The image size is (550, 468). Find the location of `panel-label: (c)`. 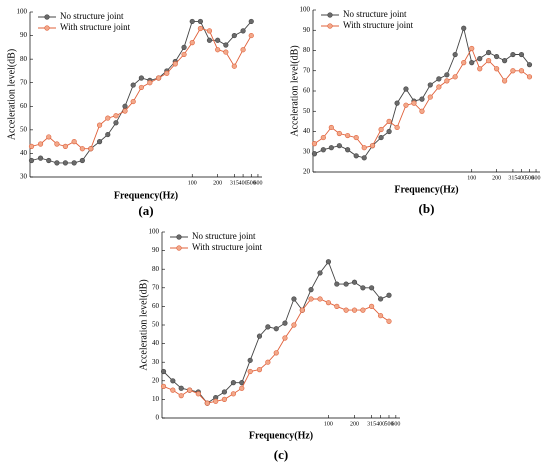

panel-label: (c) is located at coordinates (281, 454).